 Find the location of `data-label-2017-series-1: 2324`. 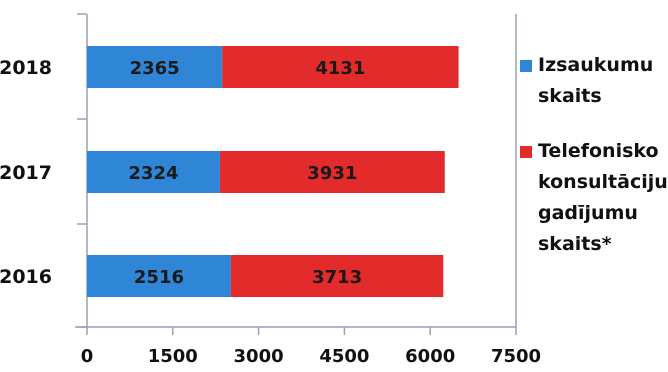

data-label-2017-series-1: 2324 is located at coordinates (153, 173).